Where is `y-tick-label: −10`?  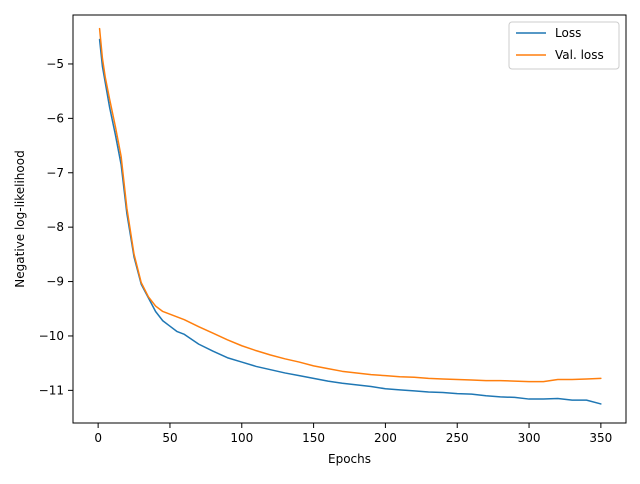 y-tick-label: −10 is located at coordinates (51, 336).